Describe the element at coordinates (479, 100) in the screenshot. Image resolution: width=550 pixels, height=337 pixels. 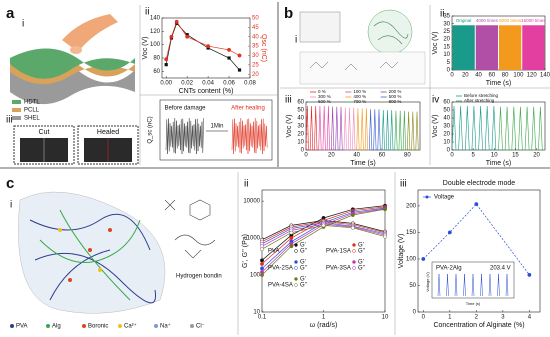
I see `legend-label: After stretching` at that location.